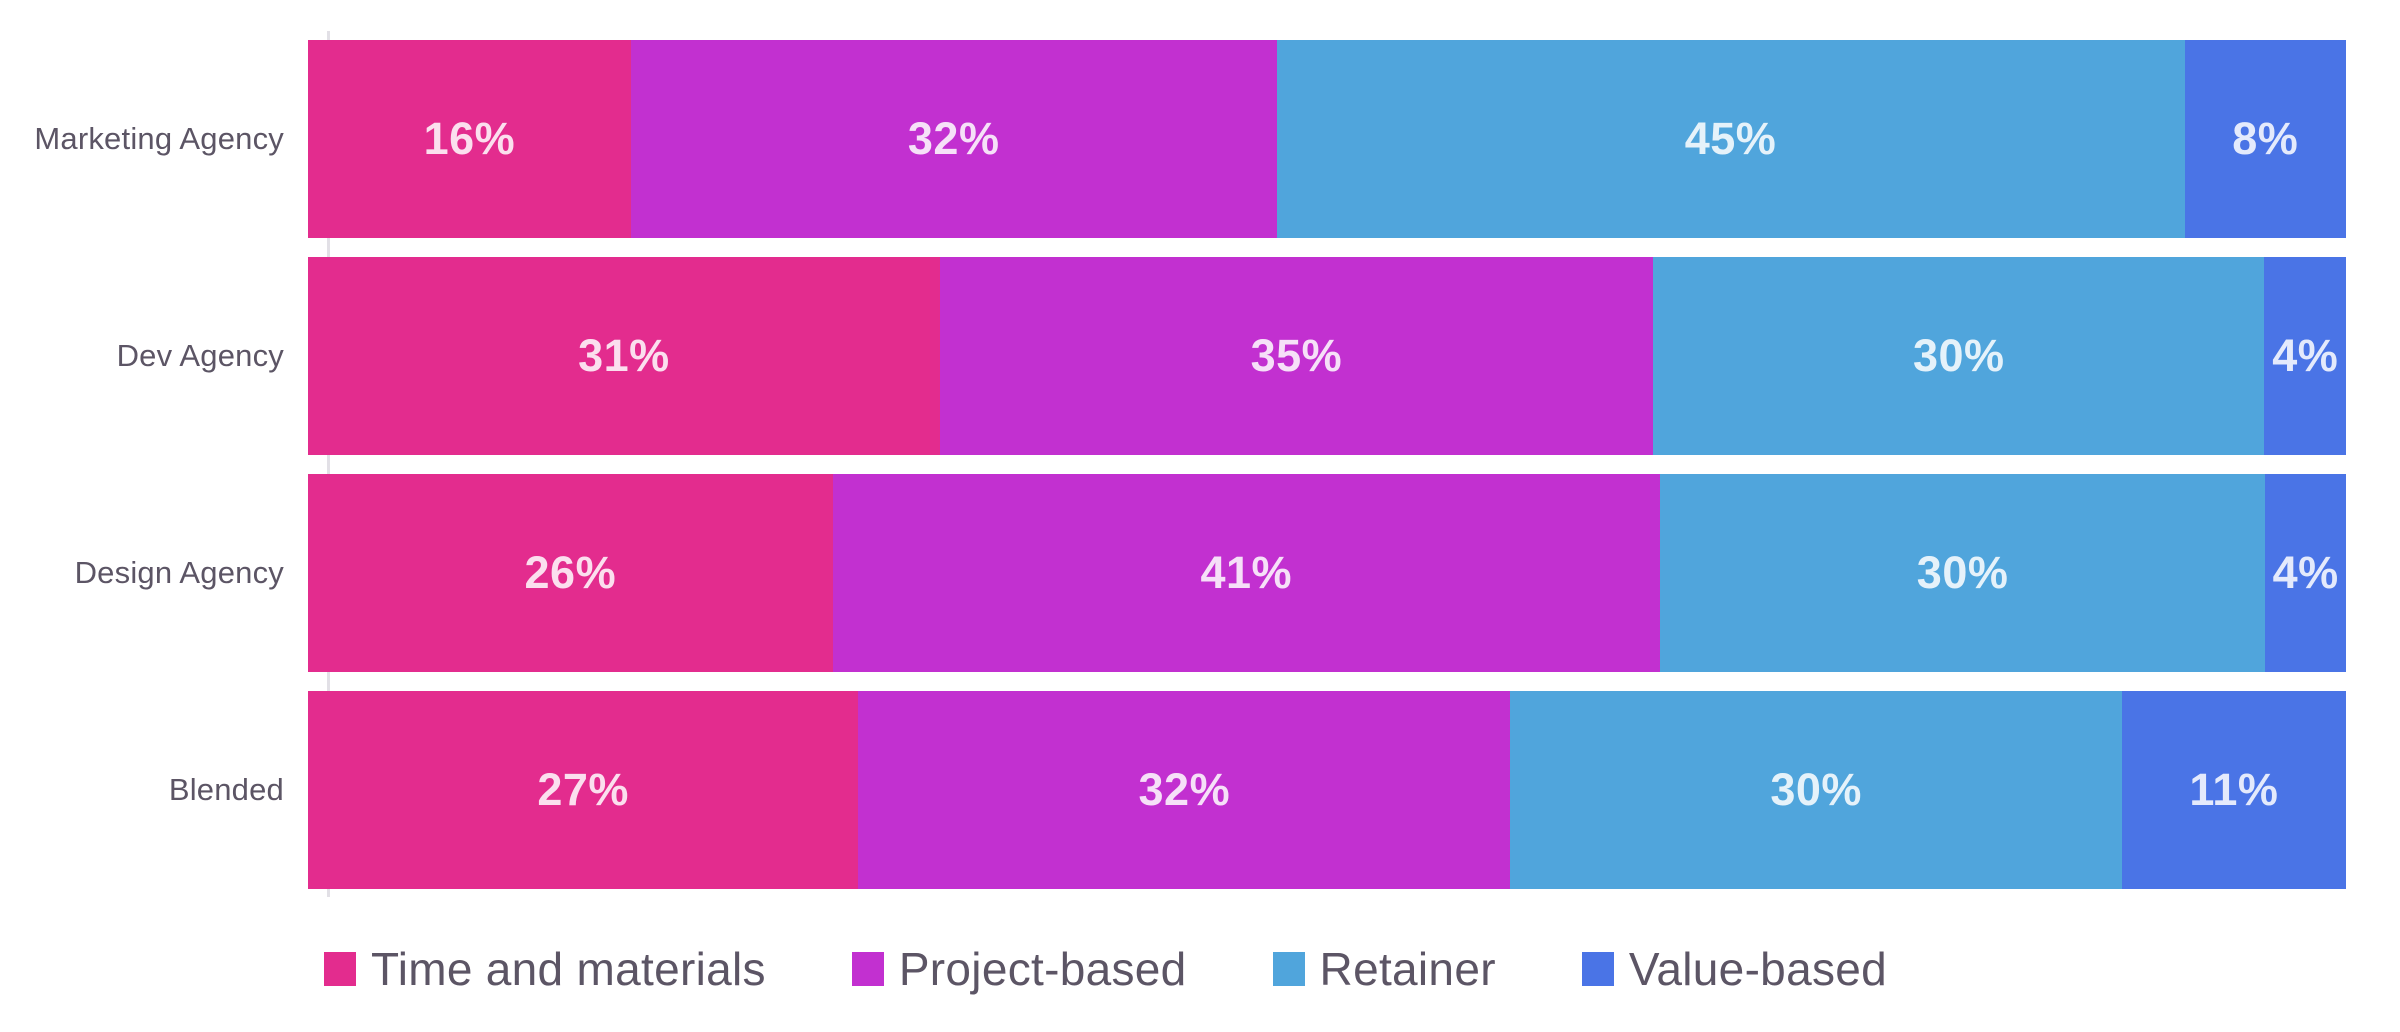 The image size is (2400, 1032). I want to click on bar-value-label: 11%, so click(2234, 789).